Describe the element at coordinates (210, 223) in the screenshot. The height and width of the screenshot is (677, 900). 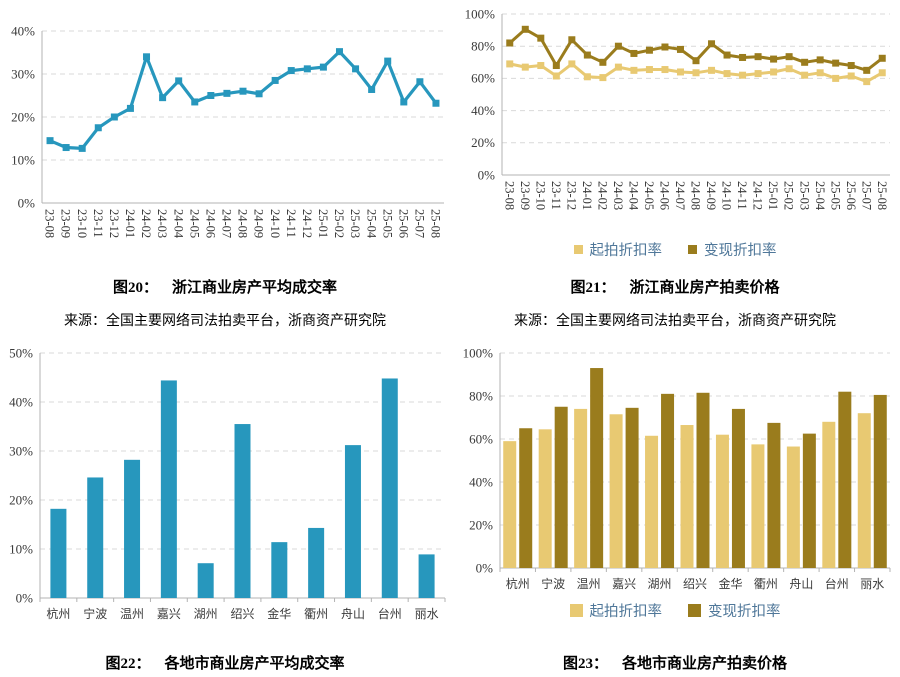
I see `svg-text: 24-06` at that location.